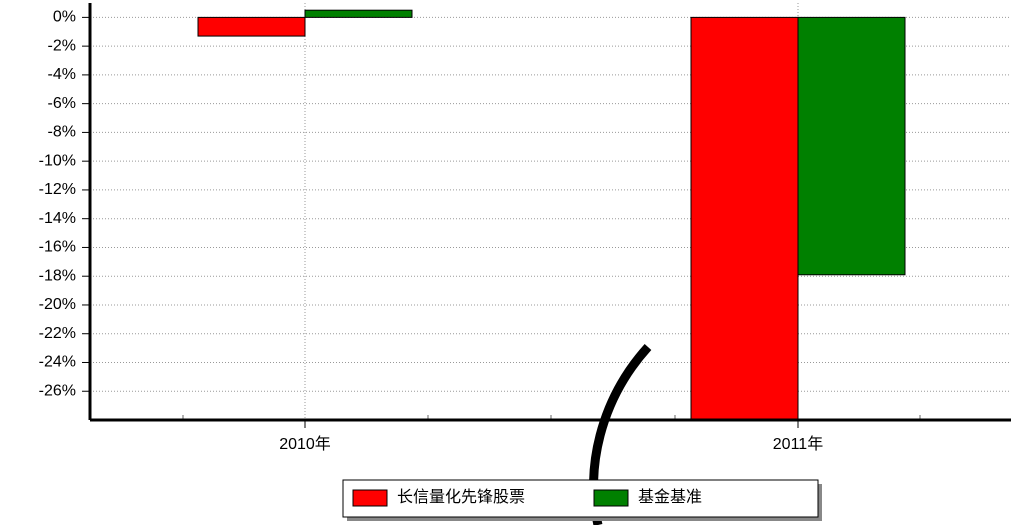 Image resolution: width=1011 pixels, height=530 pixels. Describe the element at coordinates (57, 275) in the screenshot. I see `y-tick-label: -18%` at that location.